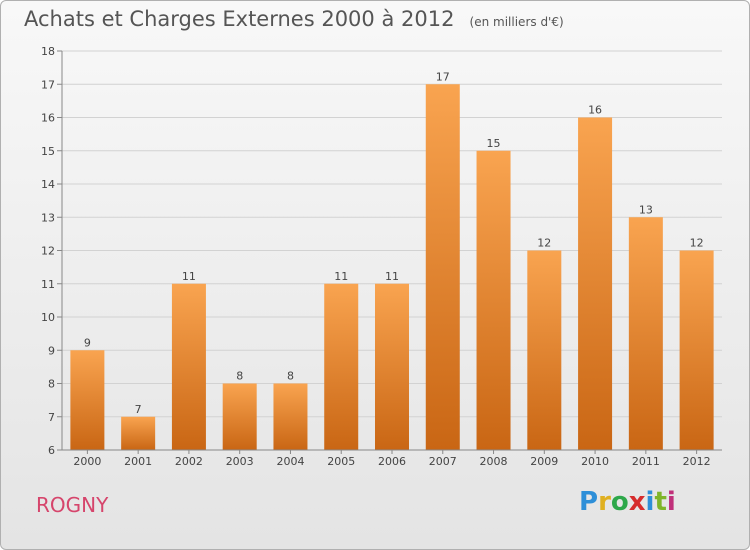  Describe the element at coordinates (48, 184) in the screenshot. I see `y-tick-label: 14` at that location.